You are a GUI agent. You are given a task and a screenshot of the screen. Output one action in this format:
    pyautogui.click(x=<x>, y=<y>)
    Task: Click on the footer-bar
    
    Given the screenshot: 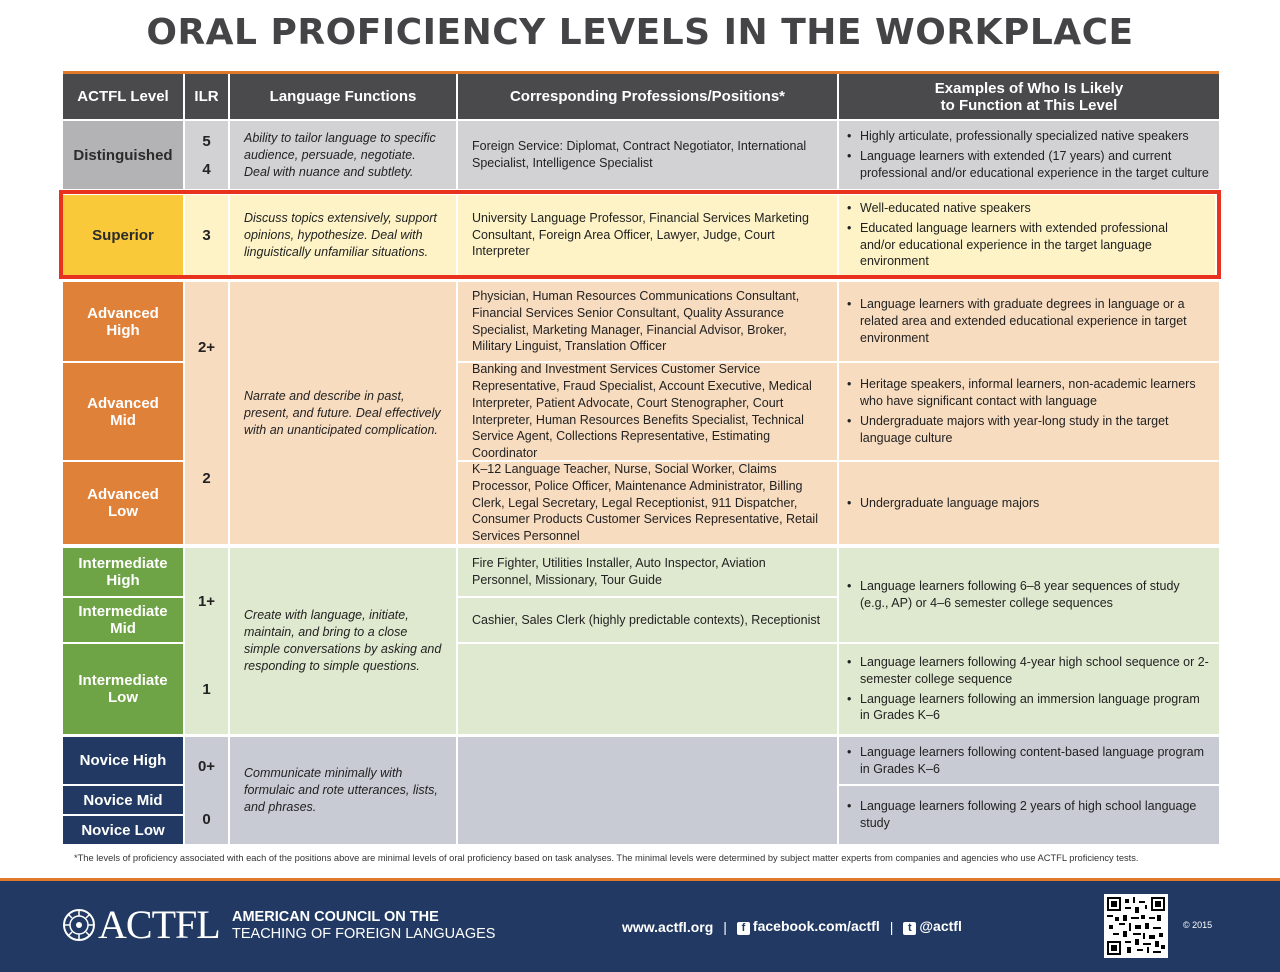 What is the action you would take?
    pyautogui.click(x=640, y=925)
    